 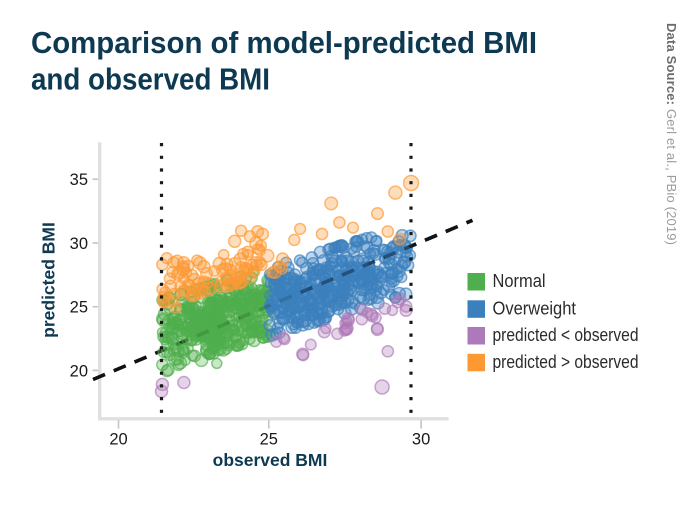 What do you see at coordinates (671, 134) in the screenshot?
I see `svg-text:Data Source: Gerl et al., PBio: Data Source: Gerl et al., PBio (2019)` at bounding box center [671, 134].